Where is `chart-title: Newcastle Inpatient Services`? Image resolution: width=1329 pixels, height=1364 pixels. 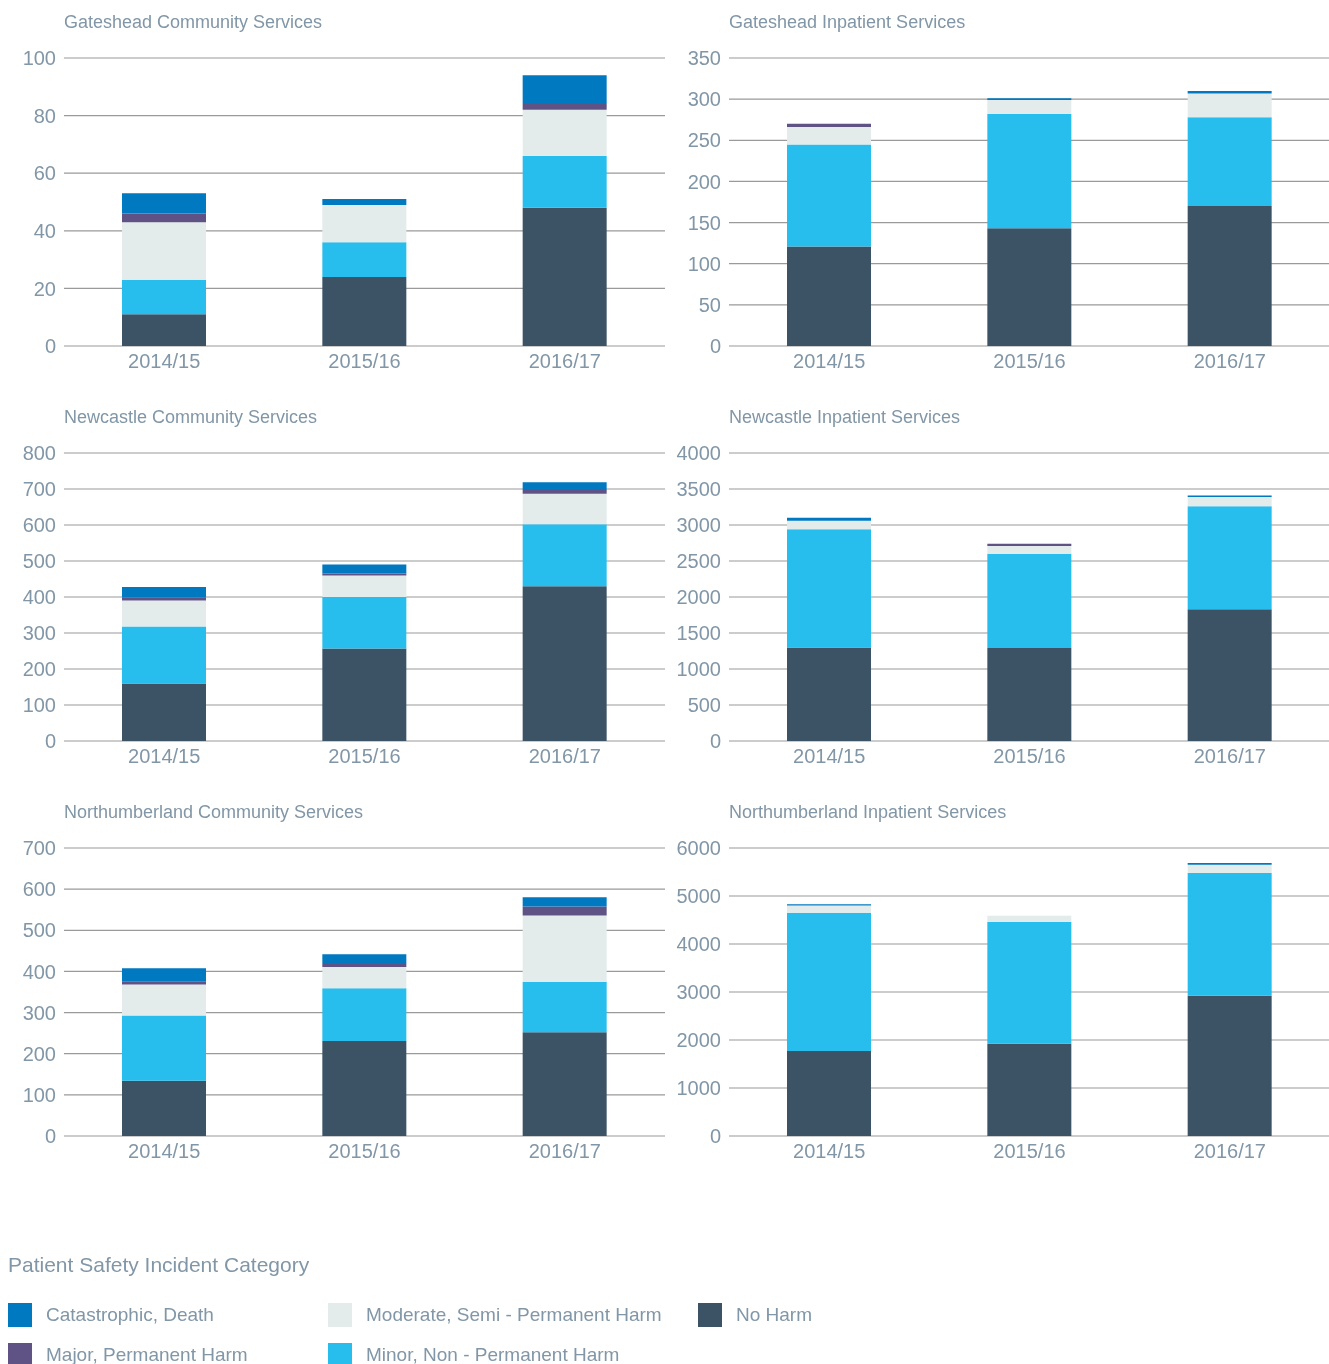 chart-title: Newcastle Inpatient Services is located at coordinates (845, 417).